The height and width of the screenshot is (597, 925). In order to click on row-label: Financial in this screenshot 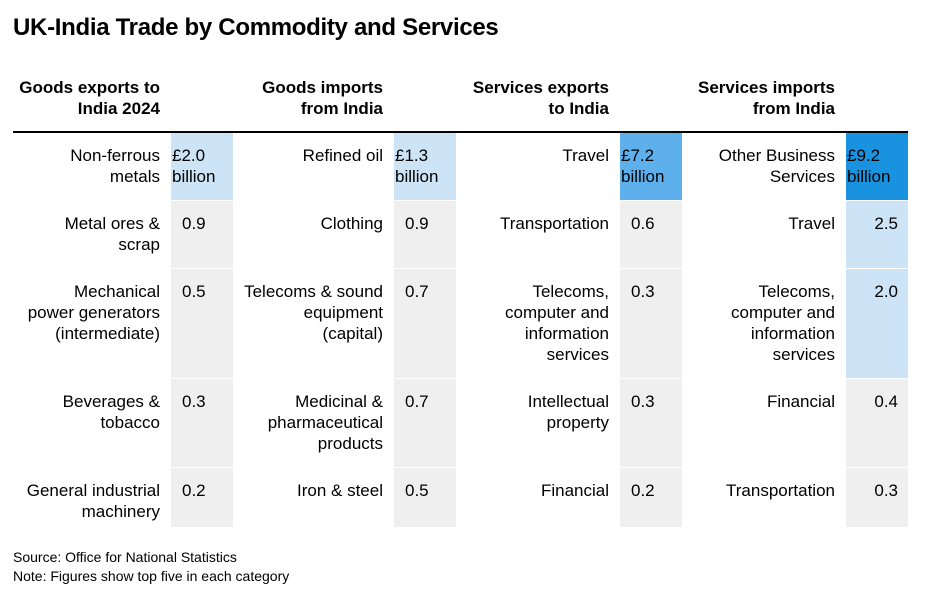, I will do `click(509, 490)`.